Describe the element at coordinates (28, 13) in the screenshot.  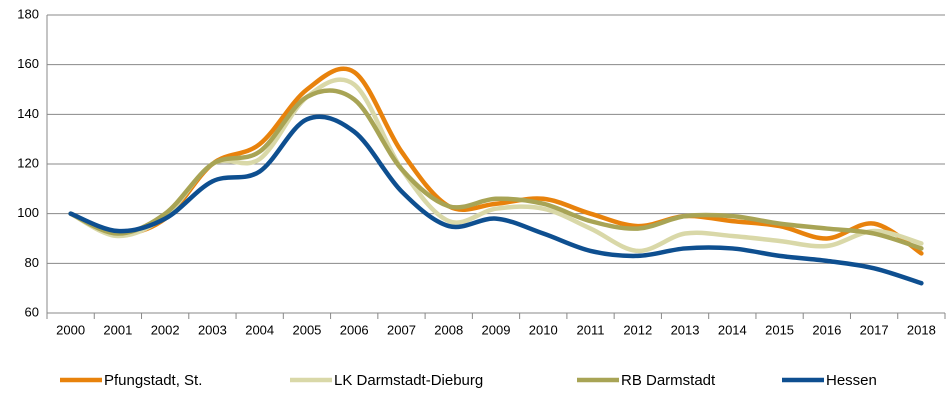
I see `y-tick-label: 180` at that location.